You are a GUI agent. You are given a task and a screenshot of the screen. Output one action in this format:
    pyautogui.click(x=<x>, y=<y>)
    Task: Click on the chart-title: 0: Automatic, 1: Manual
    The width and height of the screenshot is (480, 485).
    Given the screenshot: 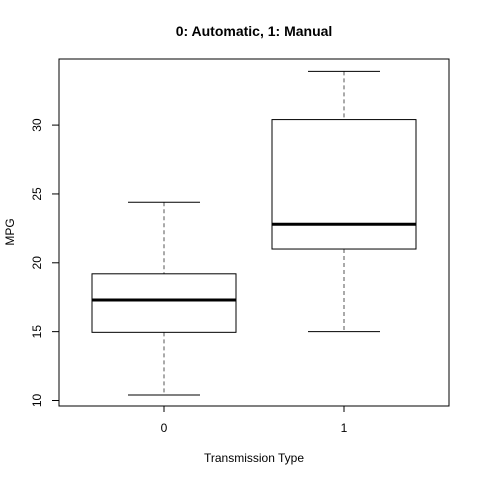 What is the action you would take?
    pyautogui.click(x=254, y=31)
    